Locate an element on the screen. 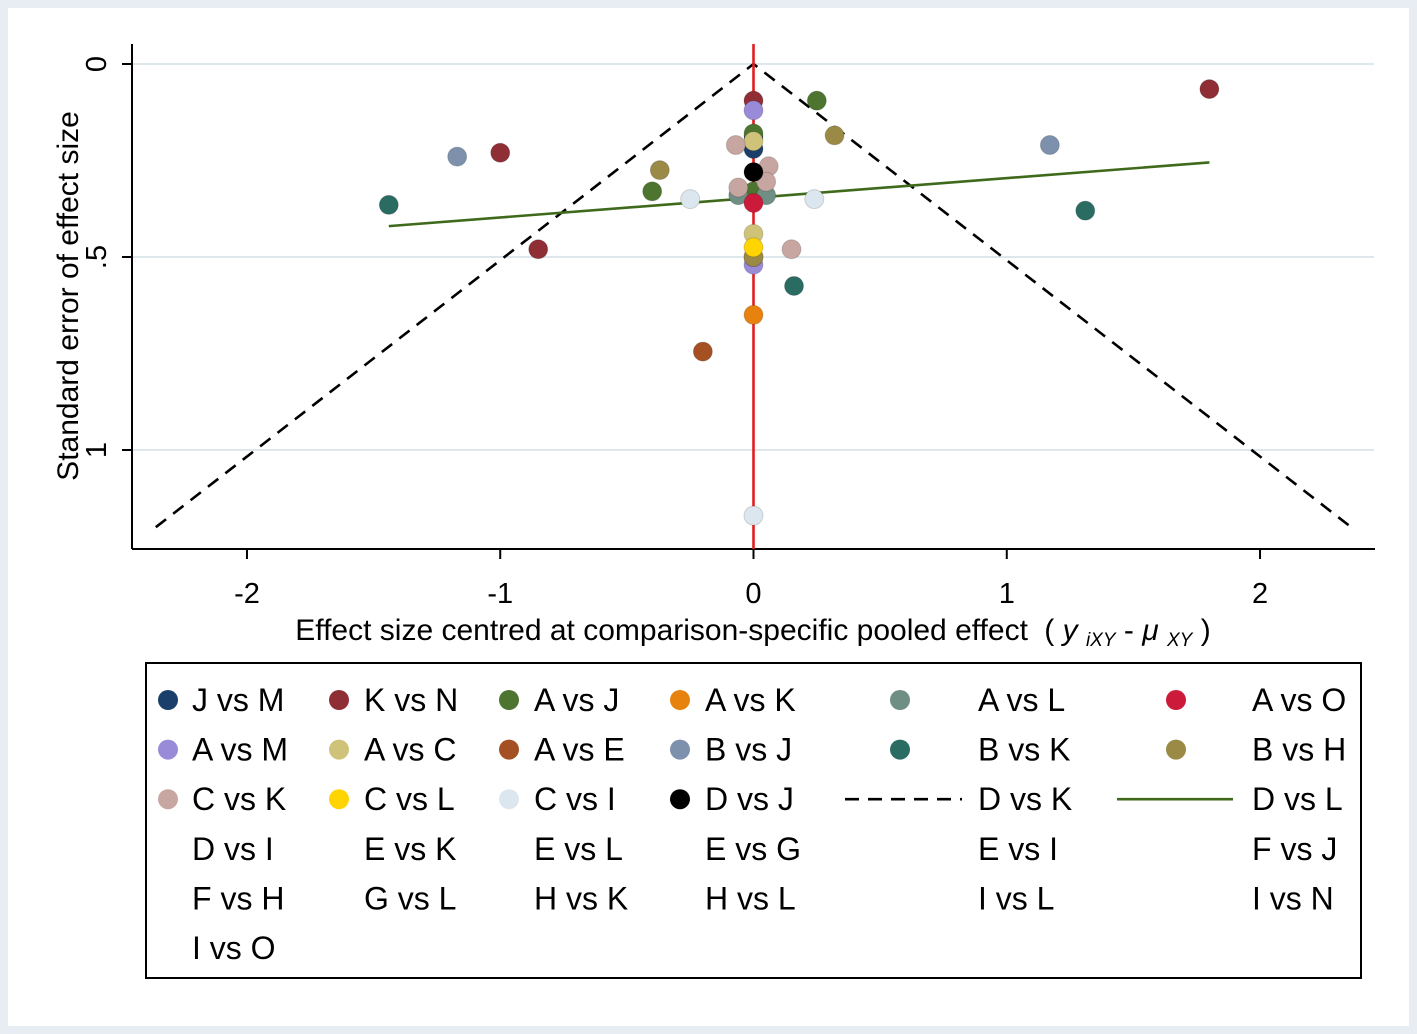 The width and height of the screenshot is (1417, 1034). legend-label: B vs J is located at coordinates (748, 750).